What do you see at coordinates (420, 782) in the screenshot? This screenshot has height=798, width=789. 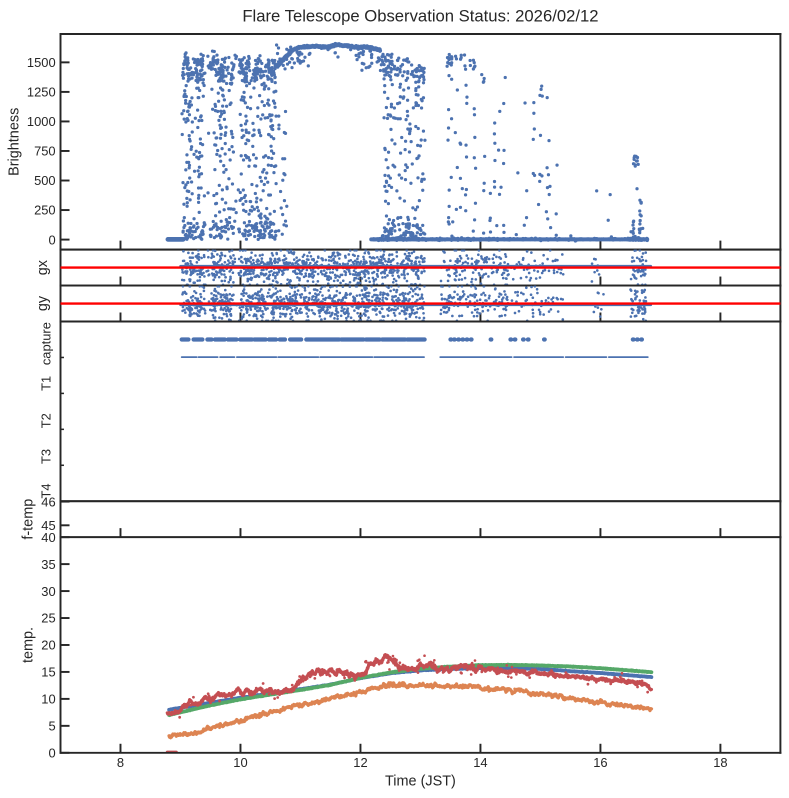 I see `svg-text: Time (JST)` at bounding box center [420, 782].